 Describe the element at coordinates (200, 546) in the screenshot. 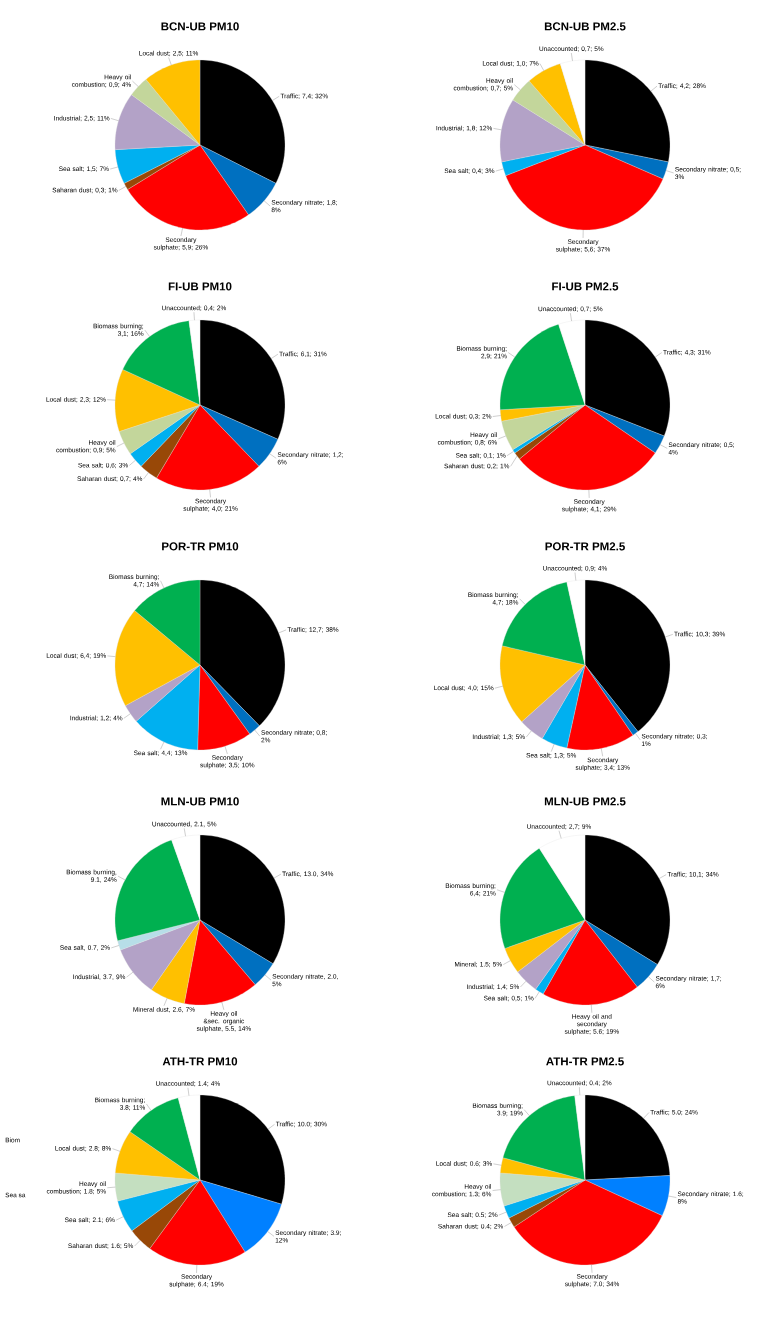

I see `chart-title: POR-TR PM10` at that location.